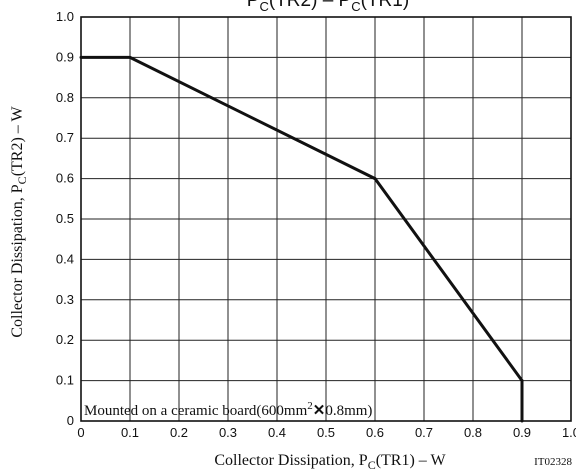 Image resolution: width=576 pixels, height=472 pixels. What do you see at coordinates (522, 432) in the screenshot?
I see `x-tick-label: 0.9` at bounding box center [522, 432].